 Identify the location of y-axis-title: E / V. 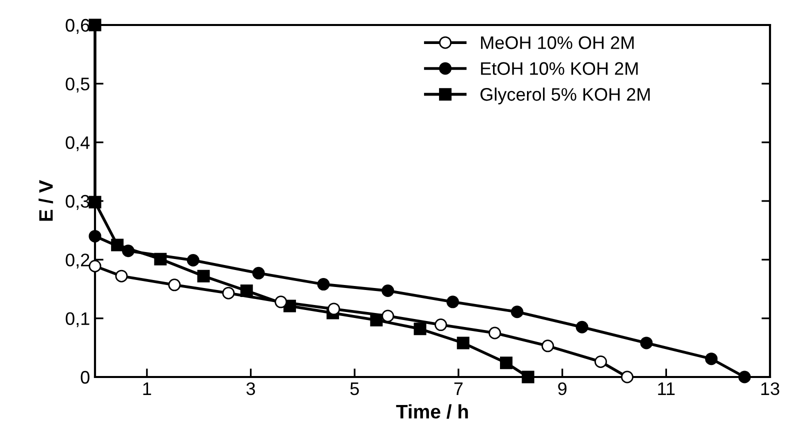
(46, 200).